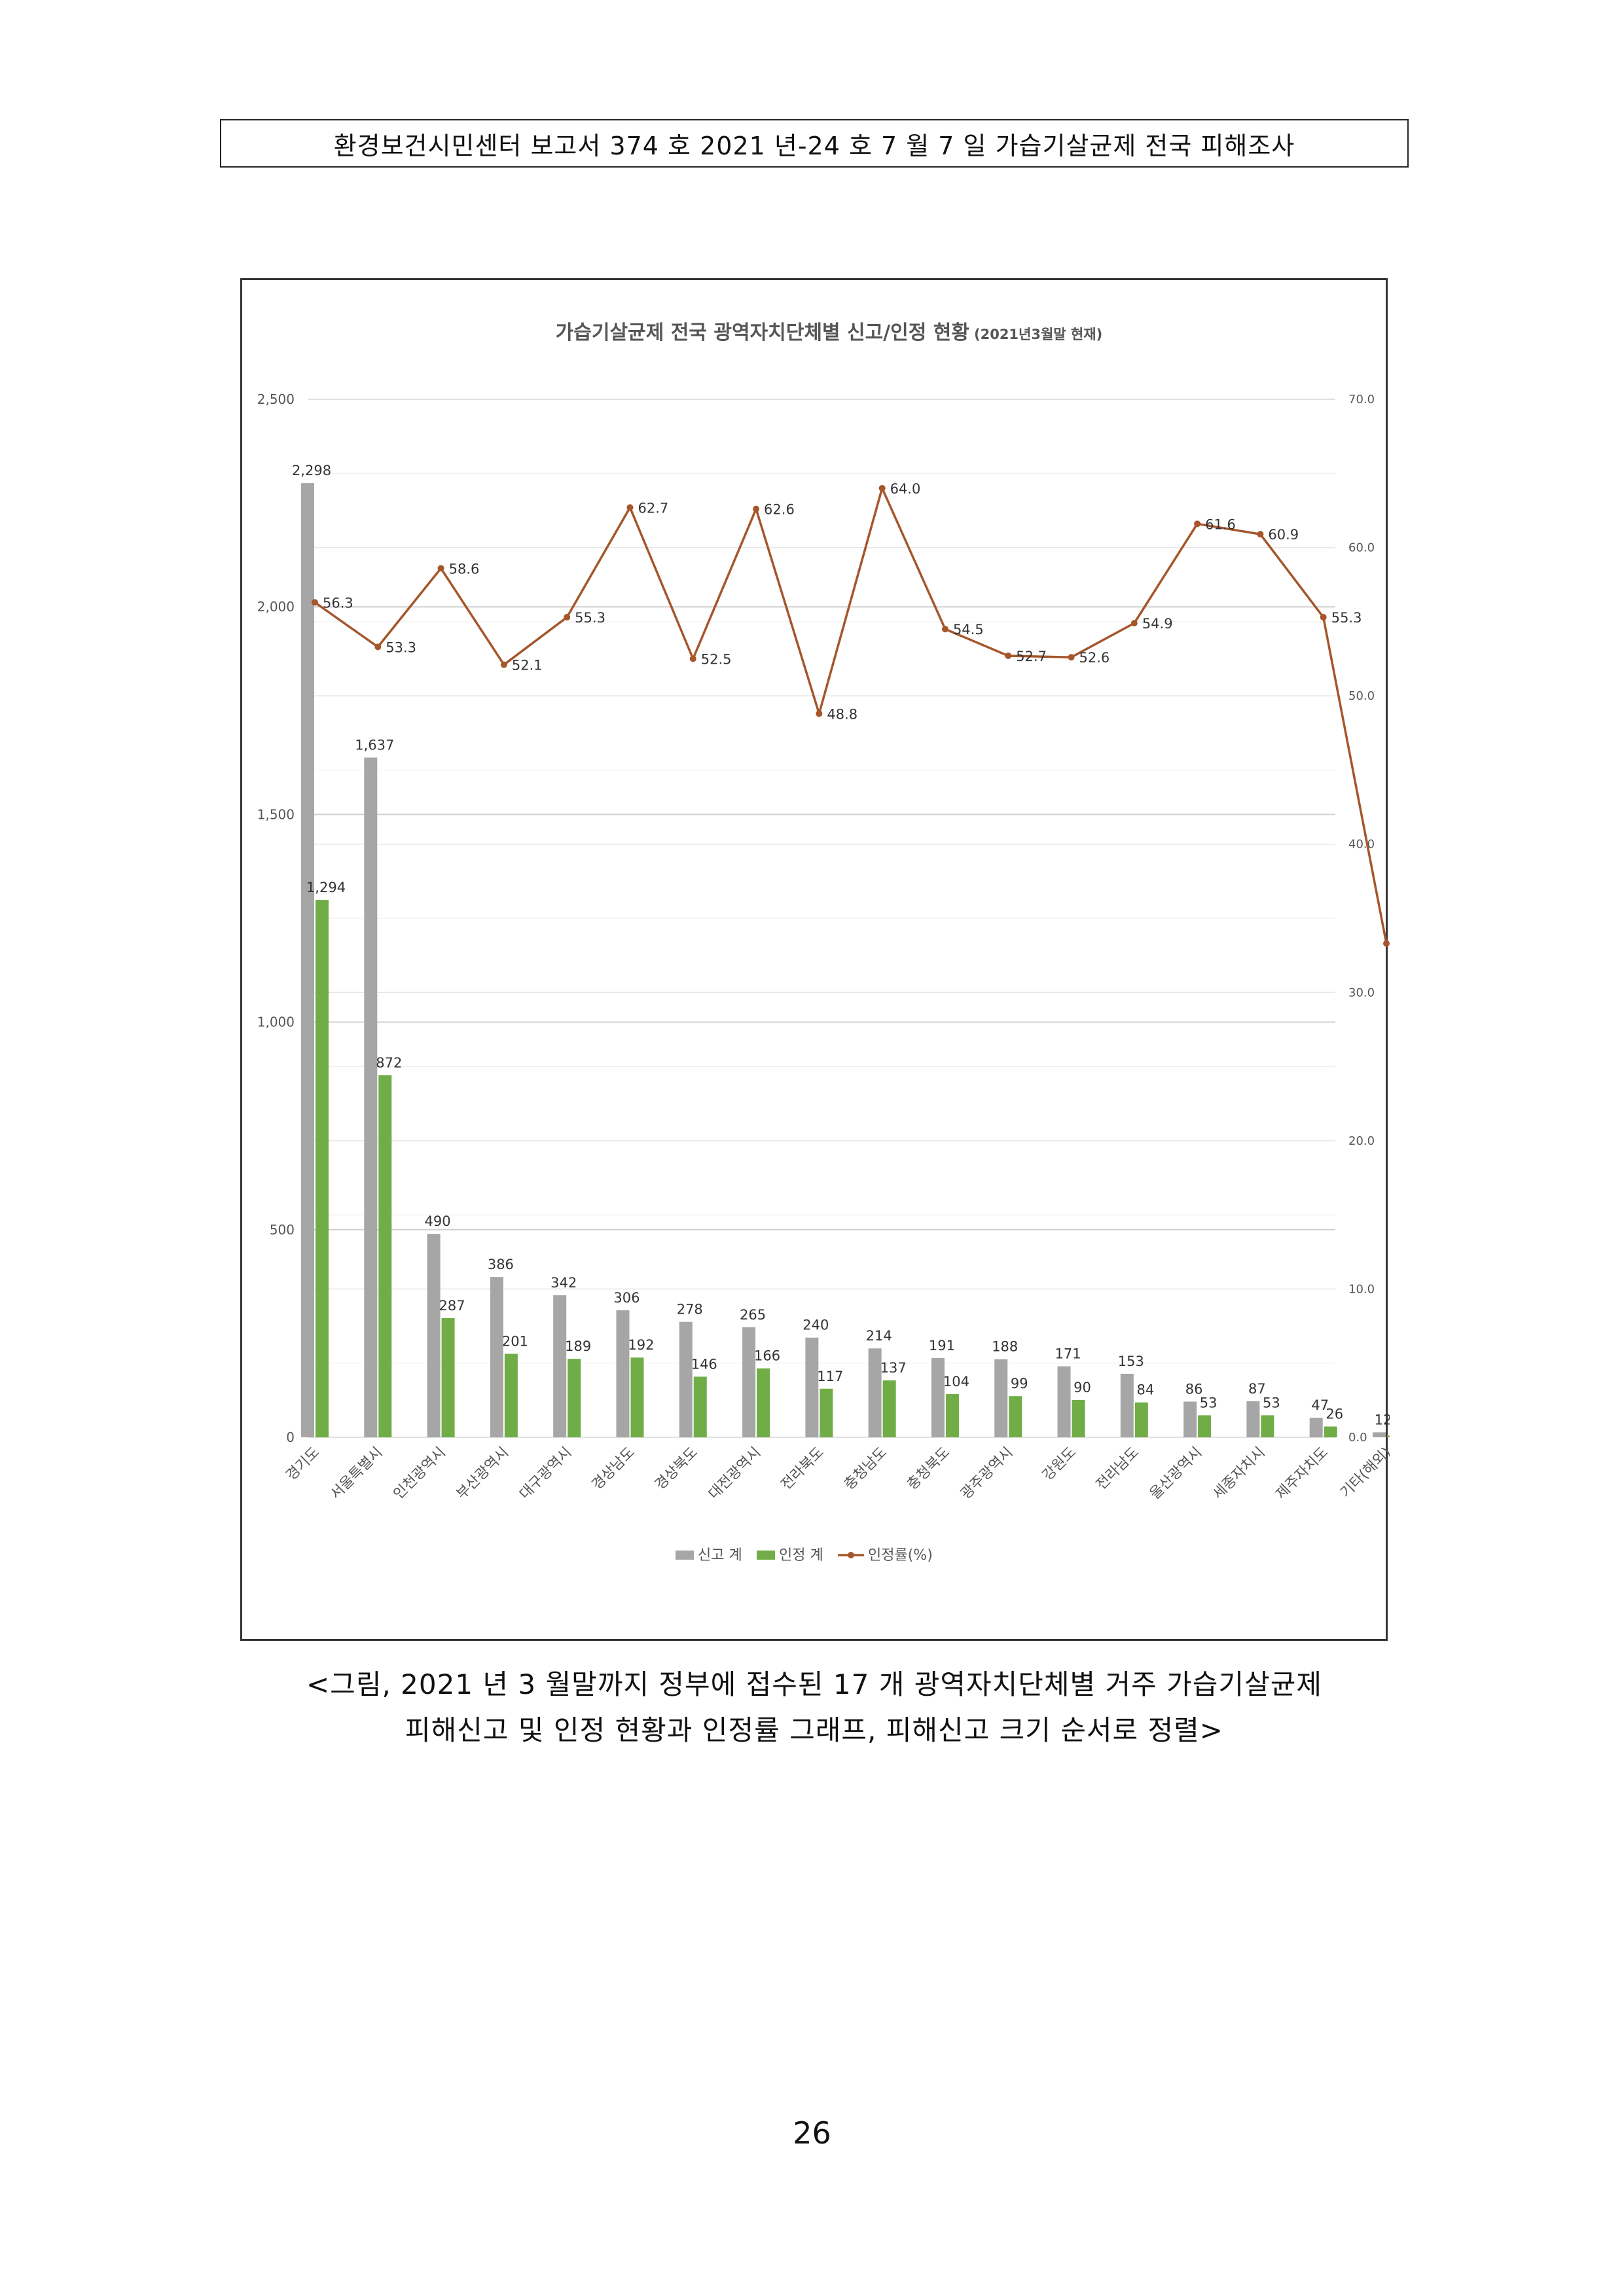 The image size is (1624, 2296). Describe the element at coordinates (1362, 696) in the screenshot. I see `y-right-tick-label: 50.0` at that location.